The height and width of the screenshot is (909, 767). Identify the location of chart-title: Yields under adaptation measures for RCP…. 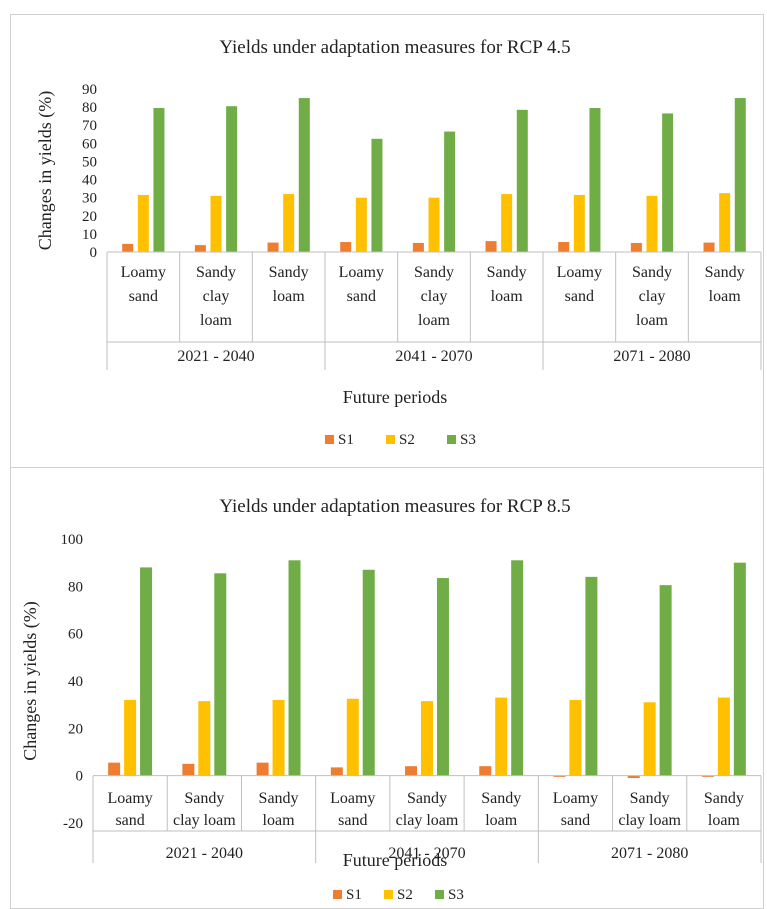
(394, 47).